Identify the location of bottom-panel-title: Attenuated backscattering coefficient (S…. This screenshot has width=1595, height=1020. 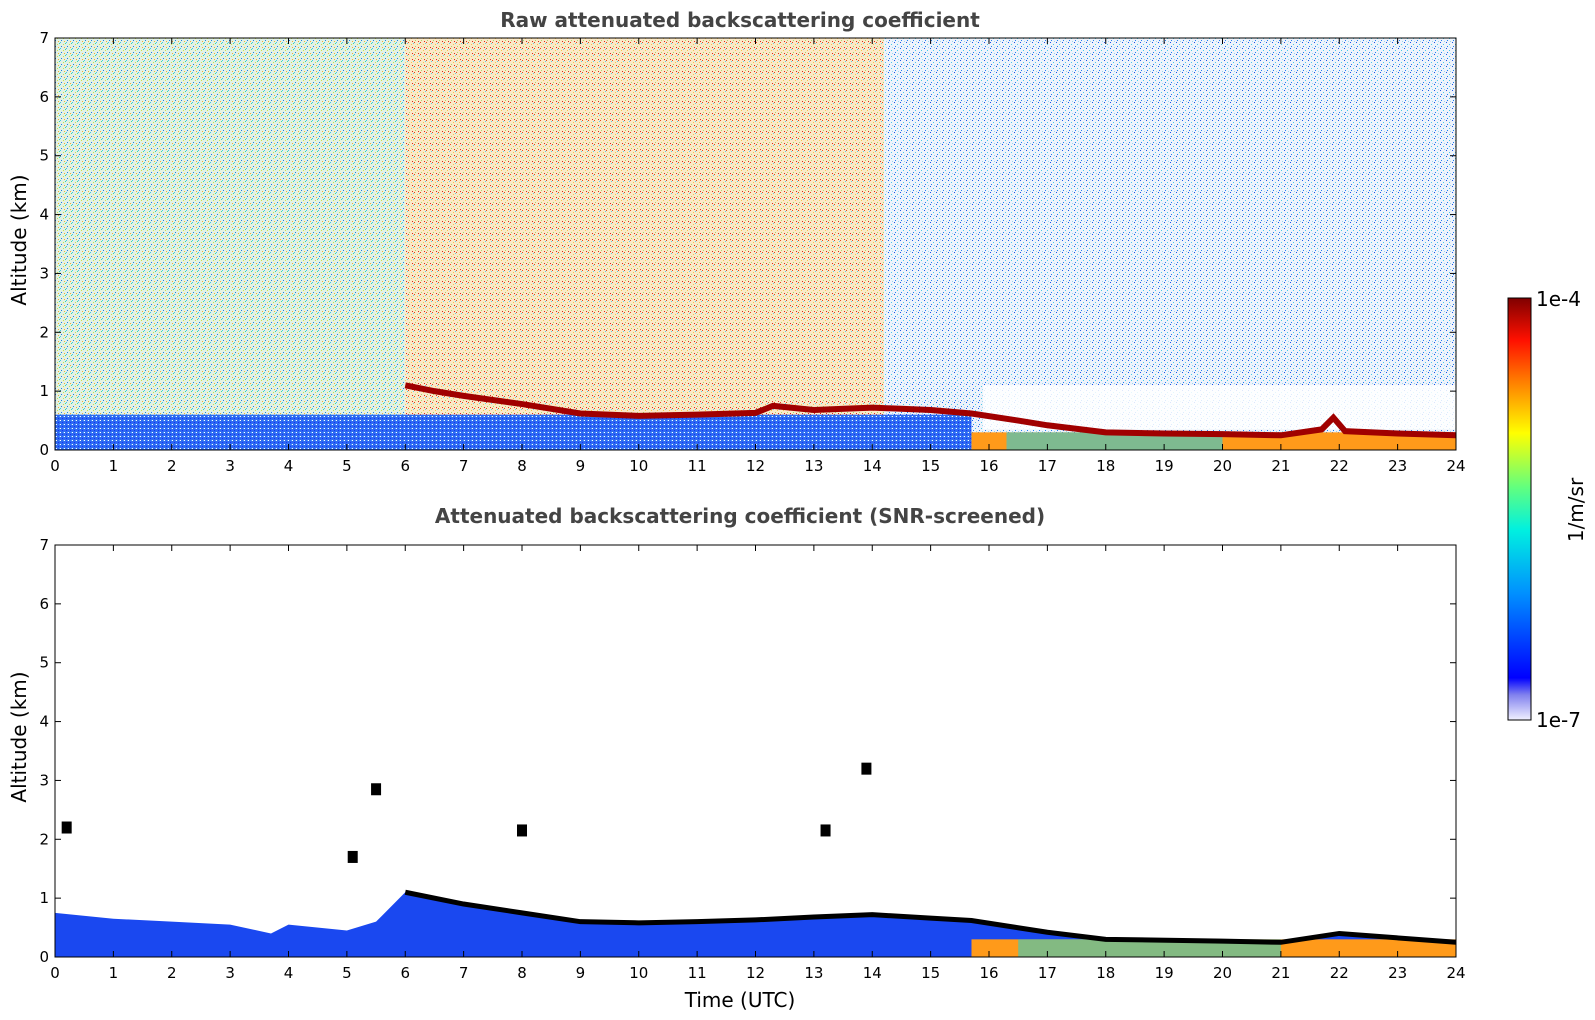
(740, 516).